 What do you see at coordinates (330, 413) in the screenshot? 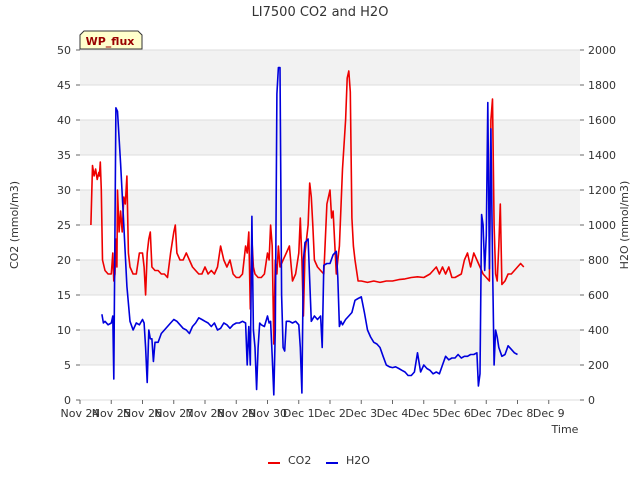
I see `x-tick-label: Dec 2` at bounding box center [330, 413].